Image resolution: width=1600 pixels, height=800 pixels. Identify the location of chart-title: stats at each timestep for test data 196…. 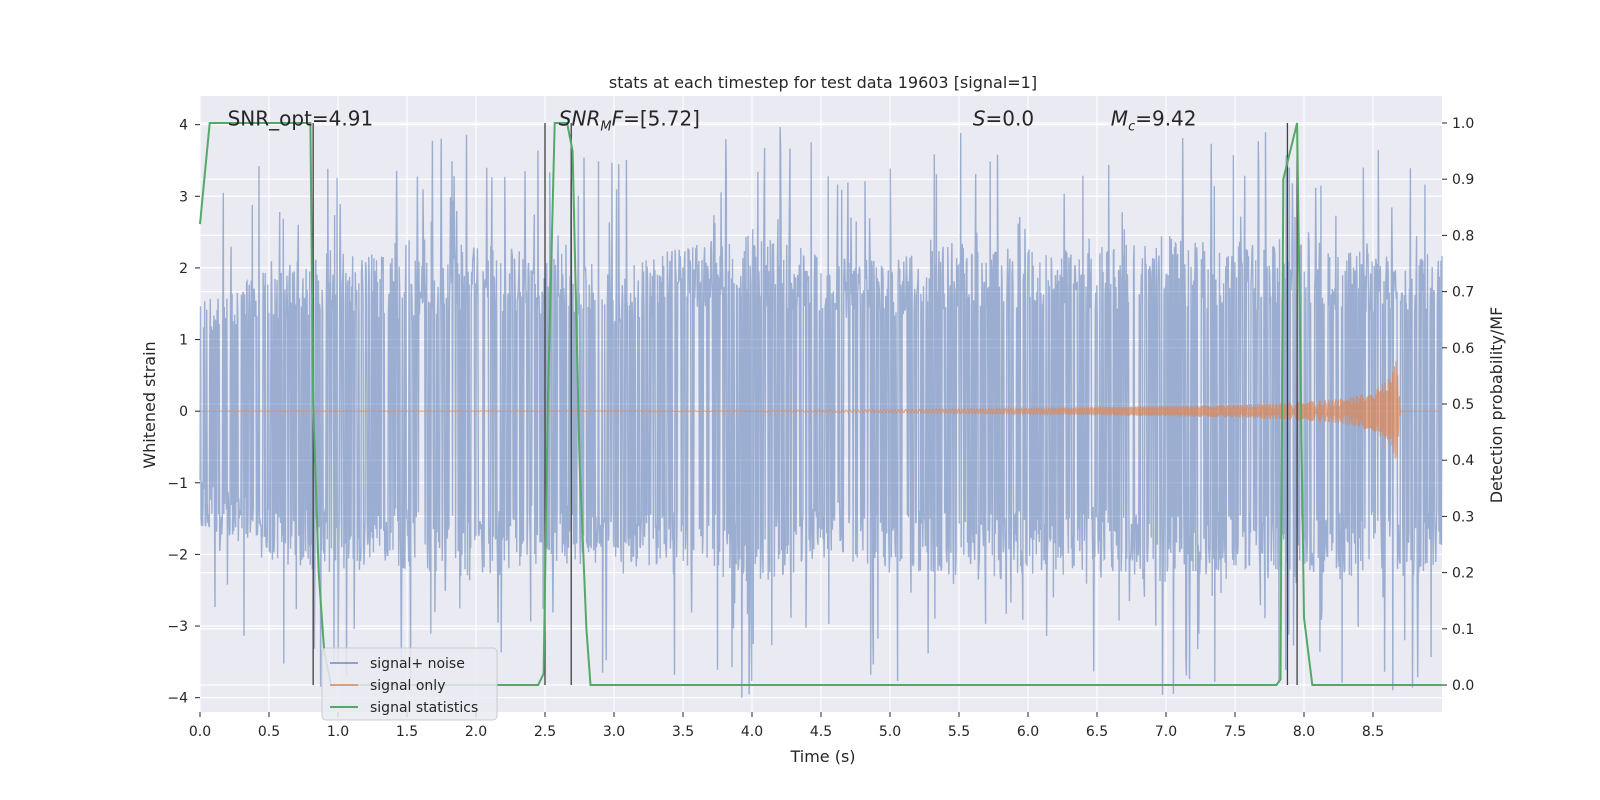
(823, 82).